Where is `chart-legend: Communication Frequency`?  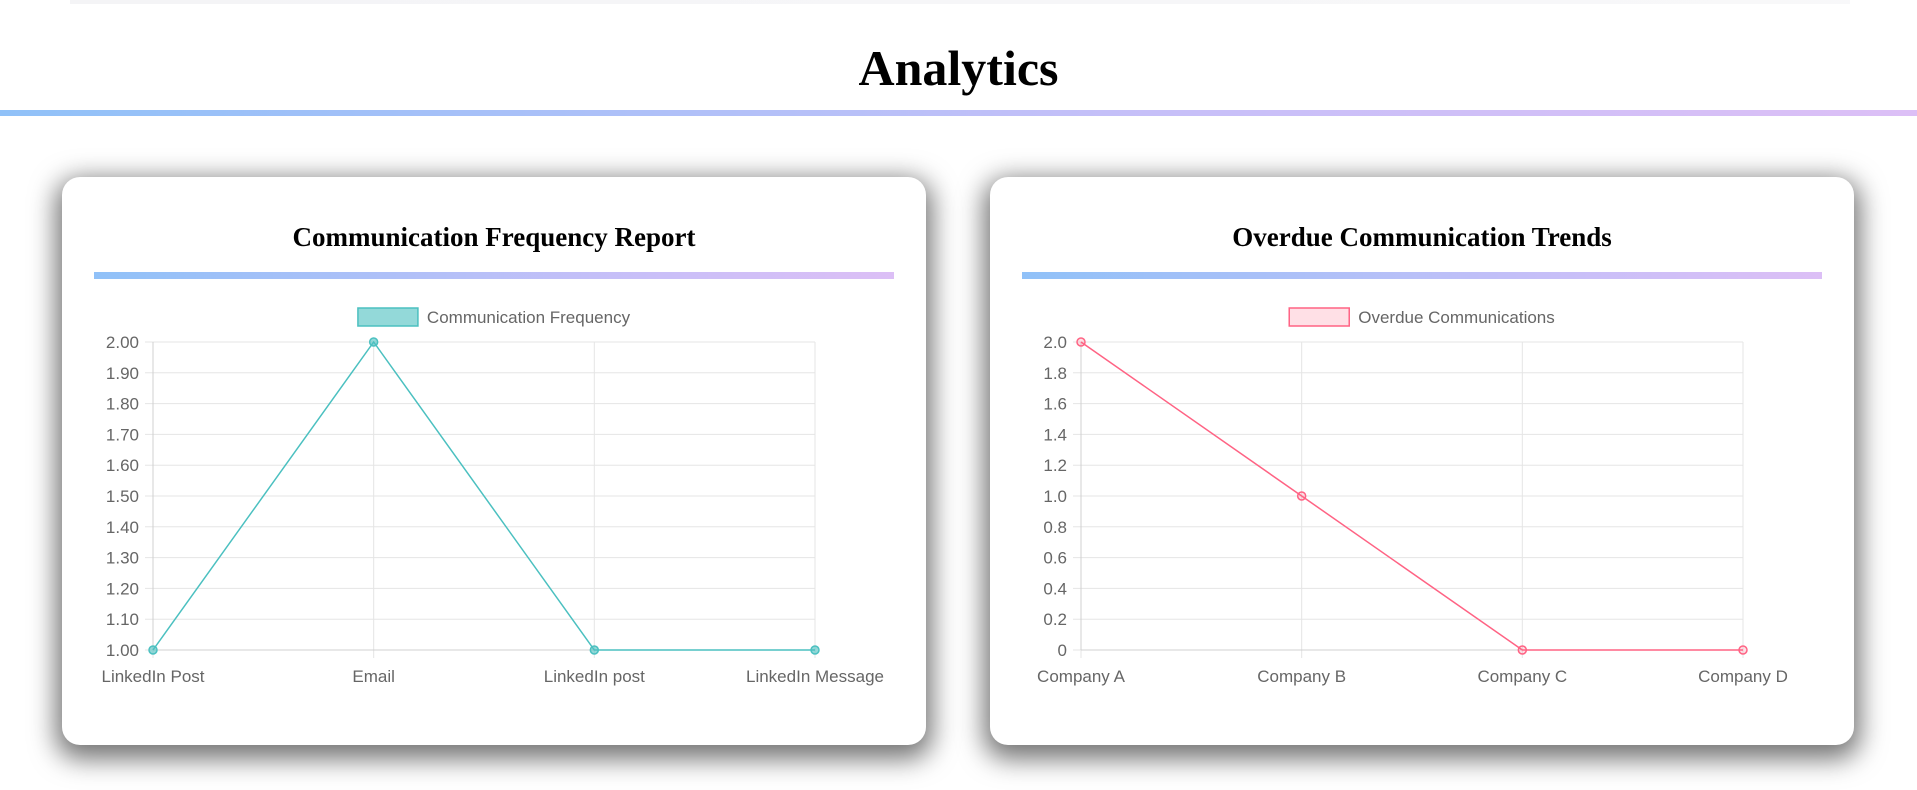 chart-legend: Communication Frequency is located at coordinates (494, 317).